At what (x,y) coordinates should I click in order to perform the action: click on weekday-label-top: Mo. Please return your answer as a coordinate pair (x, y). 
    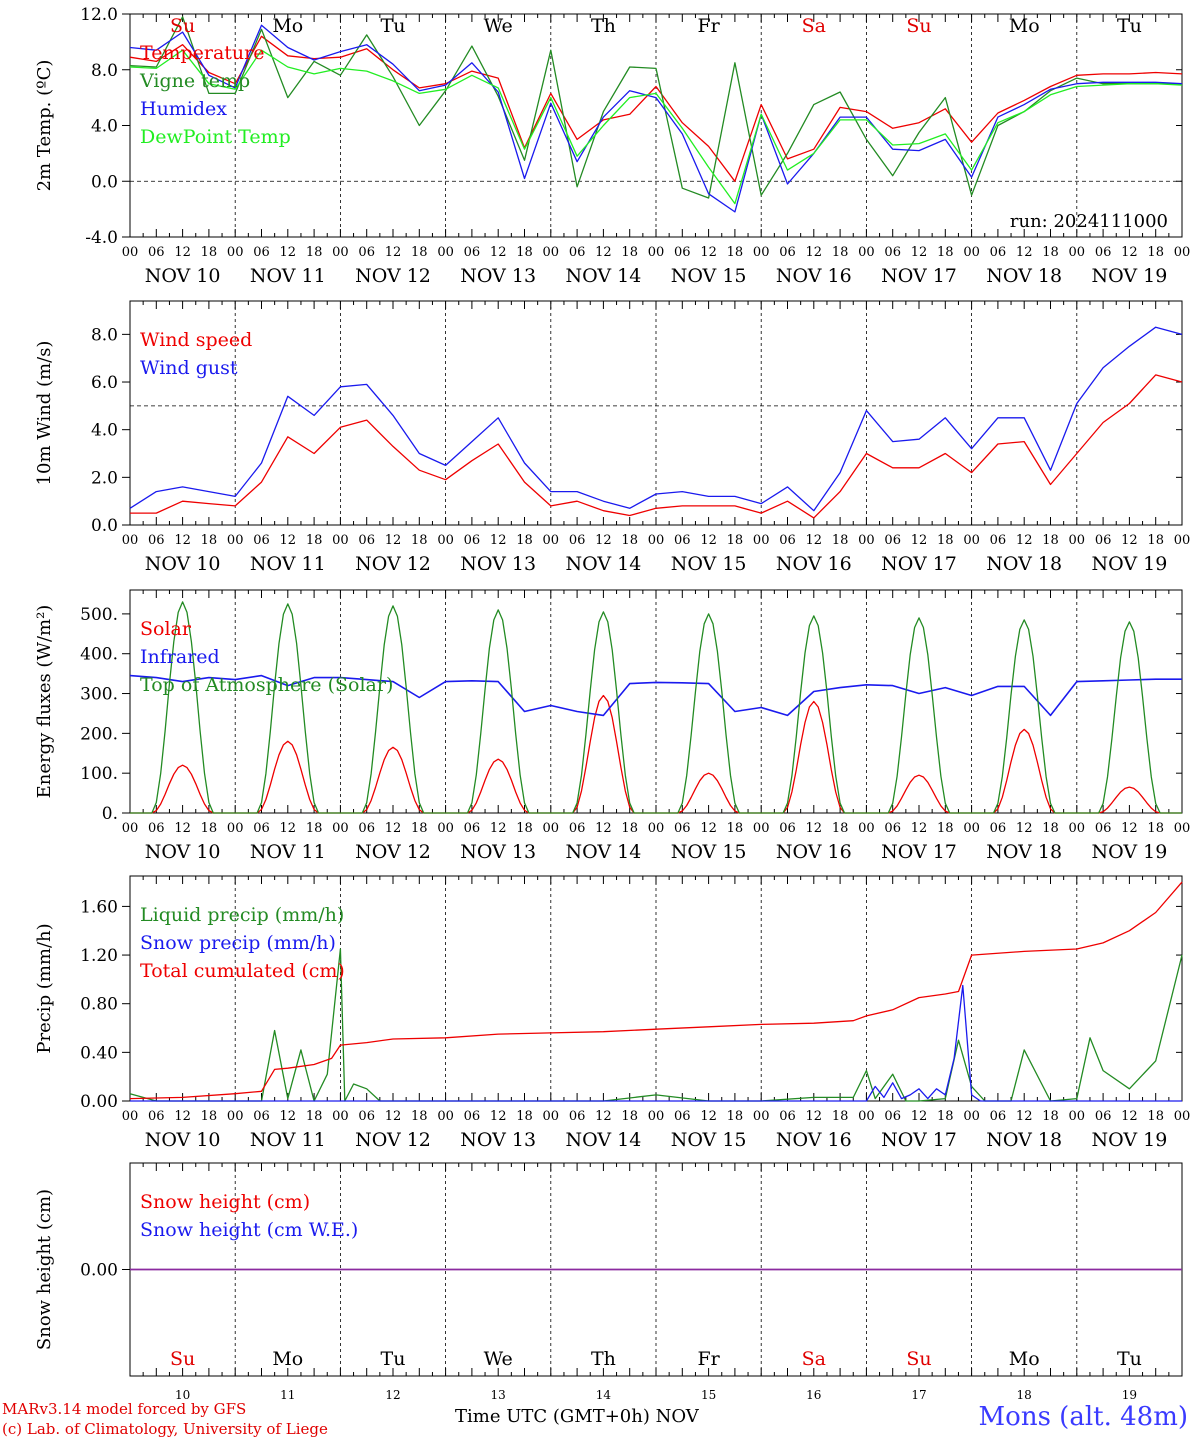
    Looking at the image, I should click on (287, 26).